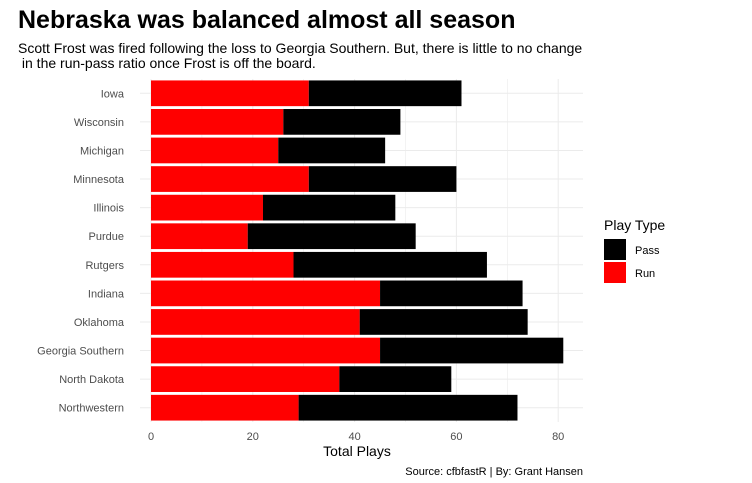 This screenshot has height=483, width=752. Describe the element at coordinates (634, 225) in the screenshot. I see `legend-title: Play Type` at that location.